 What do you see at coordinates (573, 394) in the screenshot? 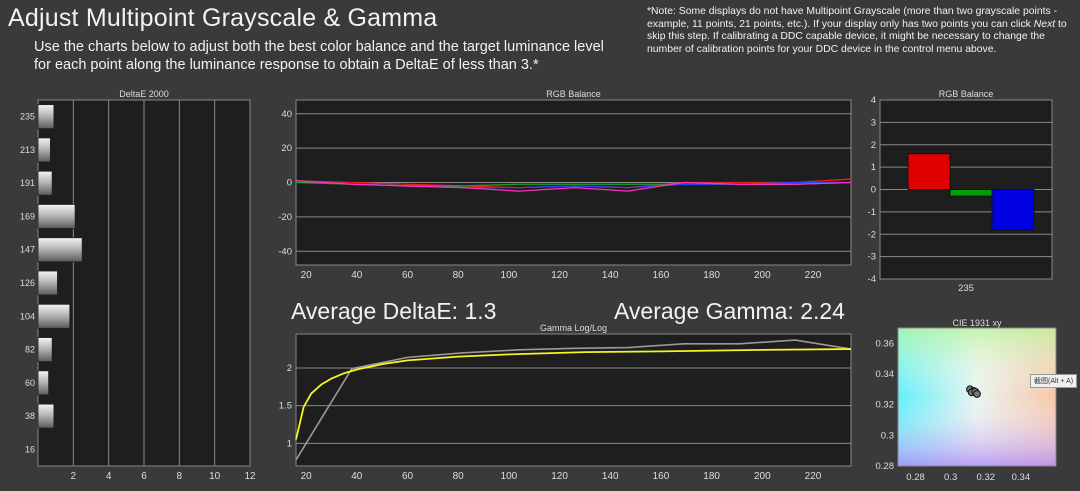
I see `gamma-target-line` at bounding box center [573, 394].